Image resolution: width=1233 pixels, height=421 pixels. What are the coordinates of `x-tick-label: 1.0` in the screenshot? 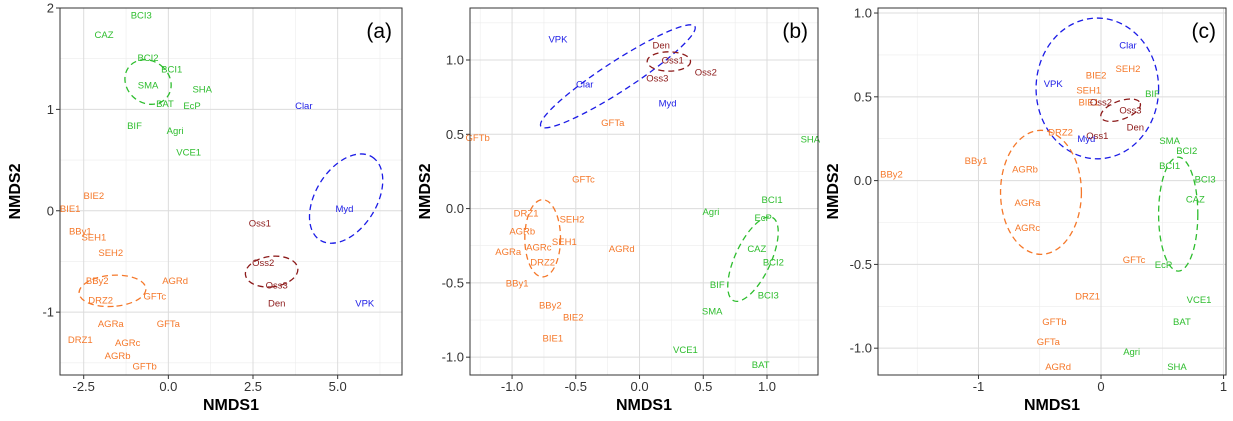 It's located at (767, 386).